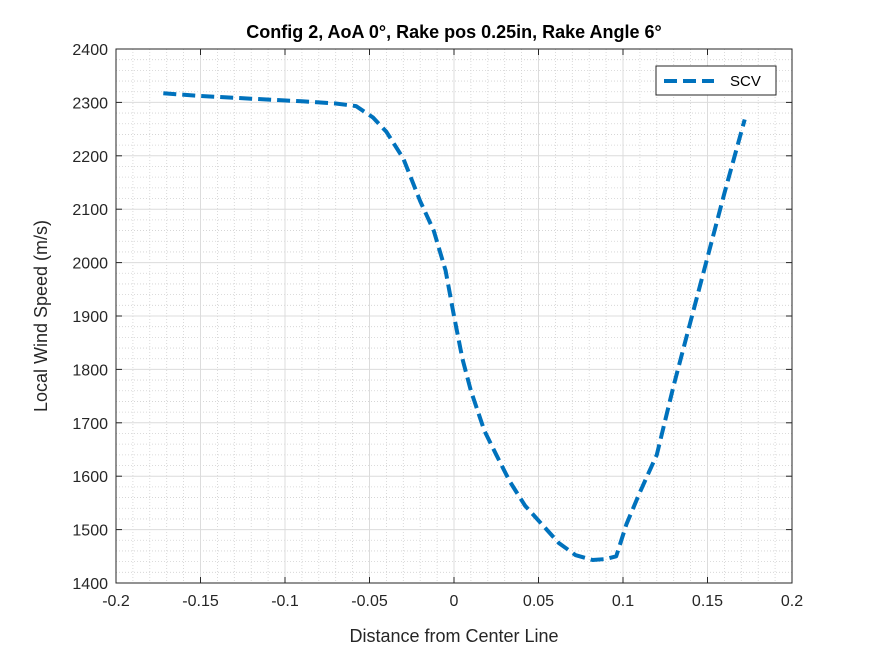 The height and width of the screenshot is (656, 875). I want to click on y-axis-label: Local Wind Speed (m/s), so click(41, 316).